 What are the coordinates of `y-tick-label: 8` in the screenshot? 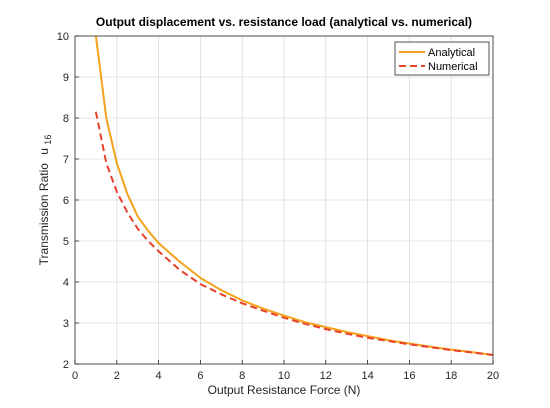 It's located at (66, 119).